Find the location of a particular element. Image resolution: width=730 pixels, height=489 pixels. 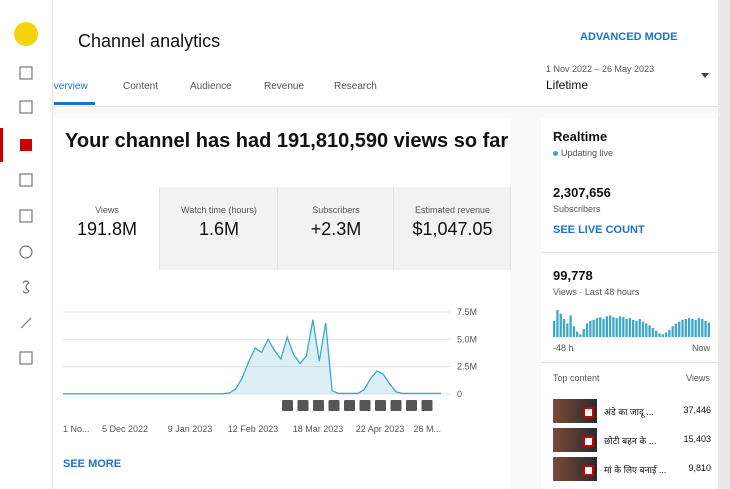

scrollbar is located at coordinates (724, 244).